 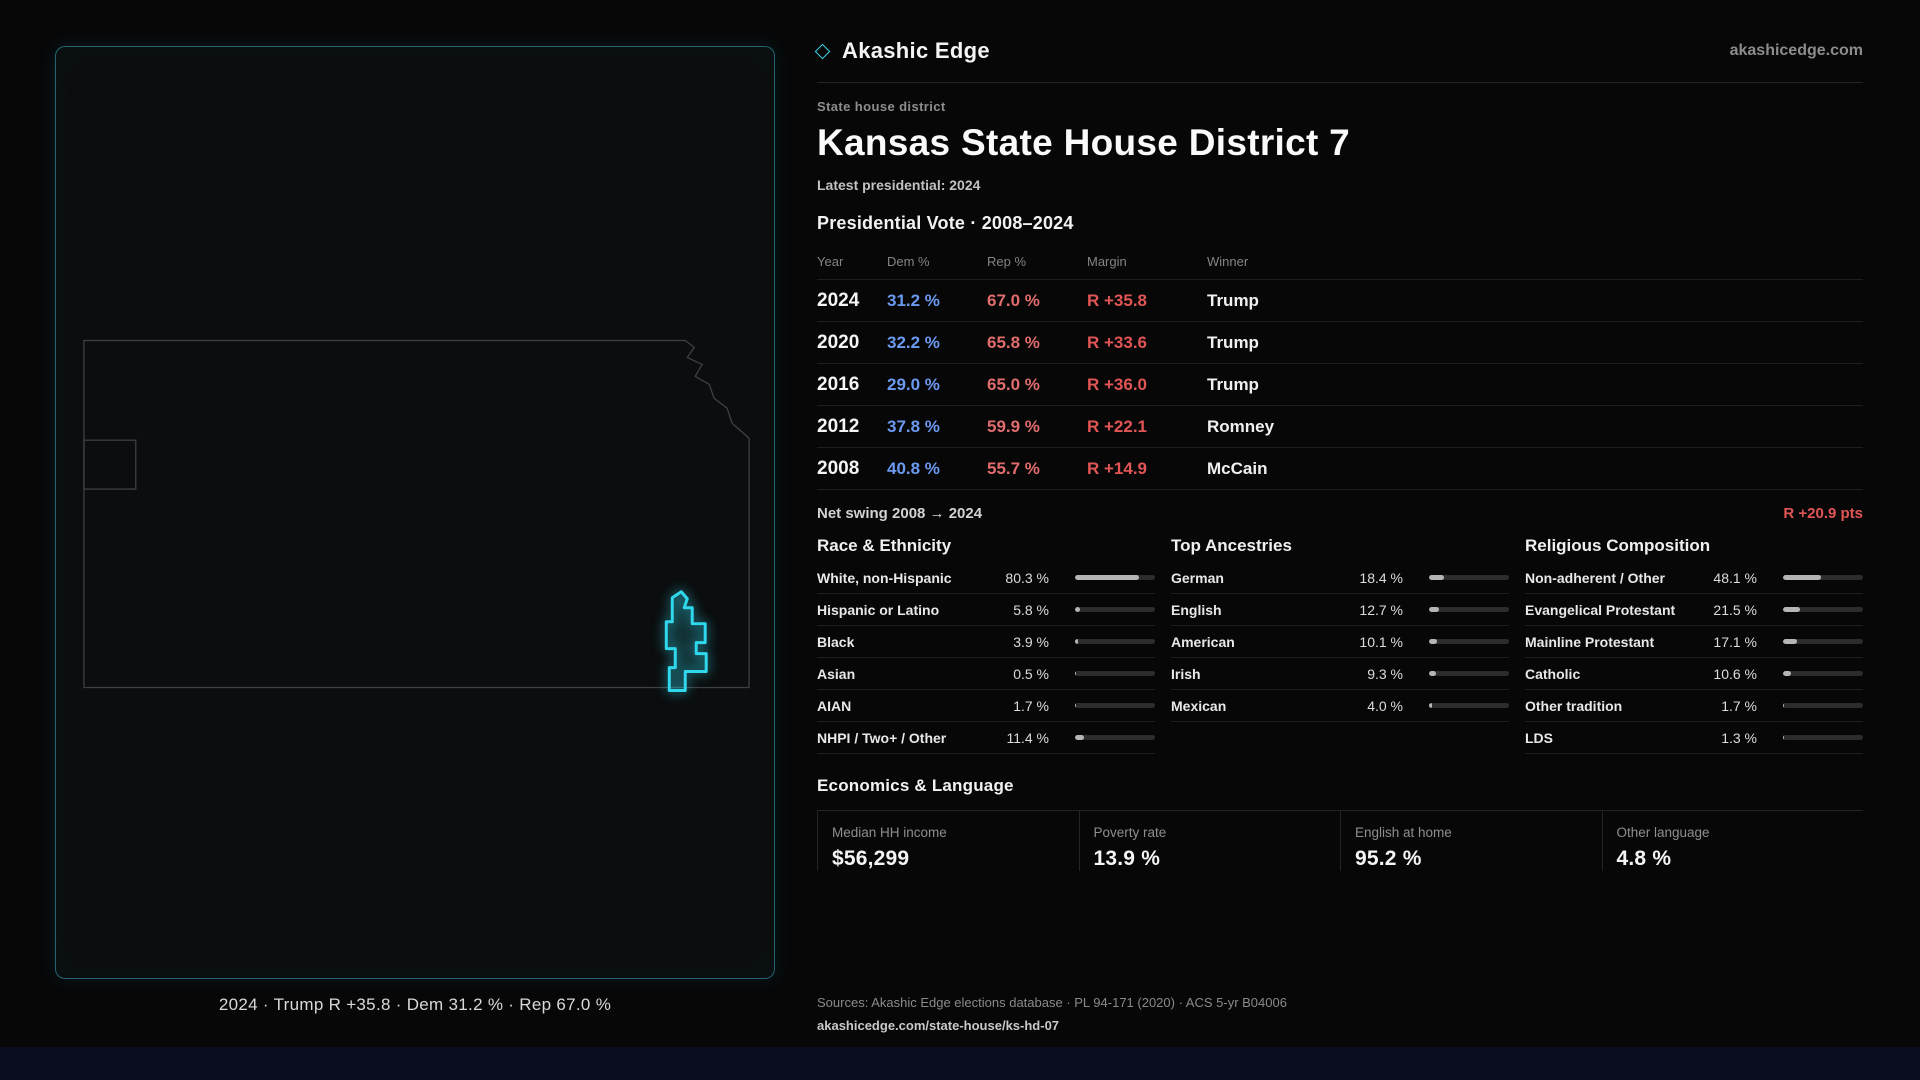 What do you see at coordinates (1117, 342) in the screenshot?
I see `cell-margin: R +33.6` at bounding box center [1117, 342].